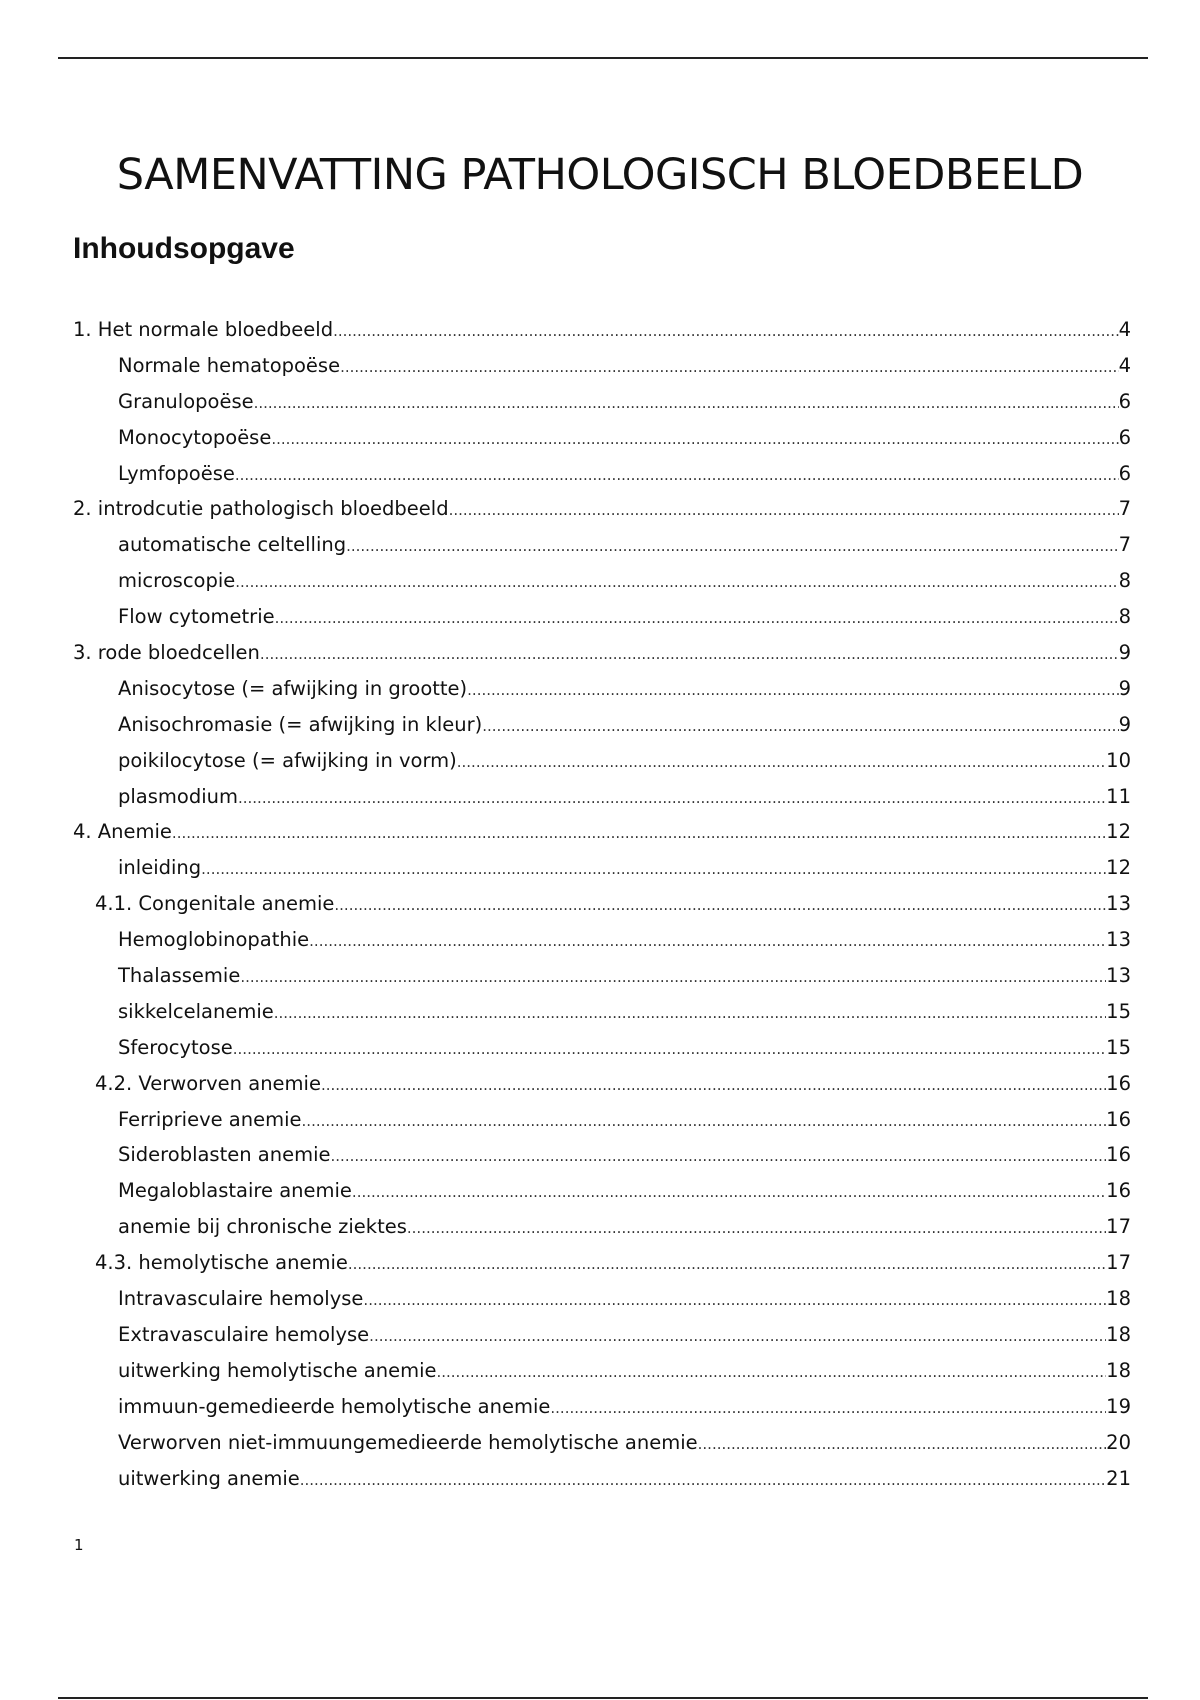 The image size is (1200, 1700). I want to click on toc-entry-label: Intravasculaire hemolyse, so click(241, 1299).